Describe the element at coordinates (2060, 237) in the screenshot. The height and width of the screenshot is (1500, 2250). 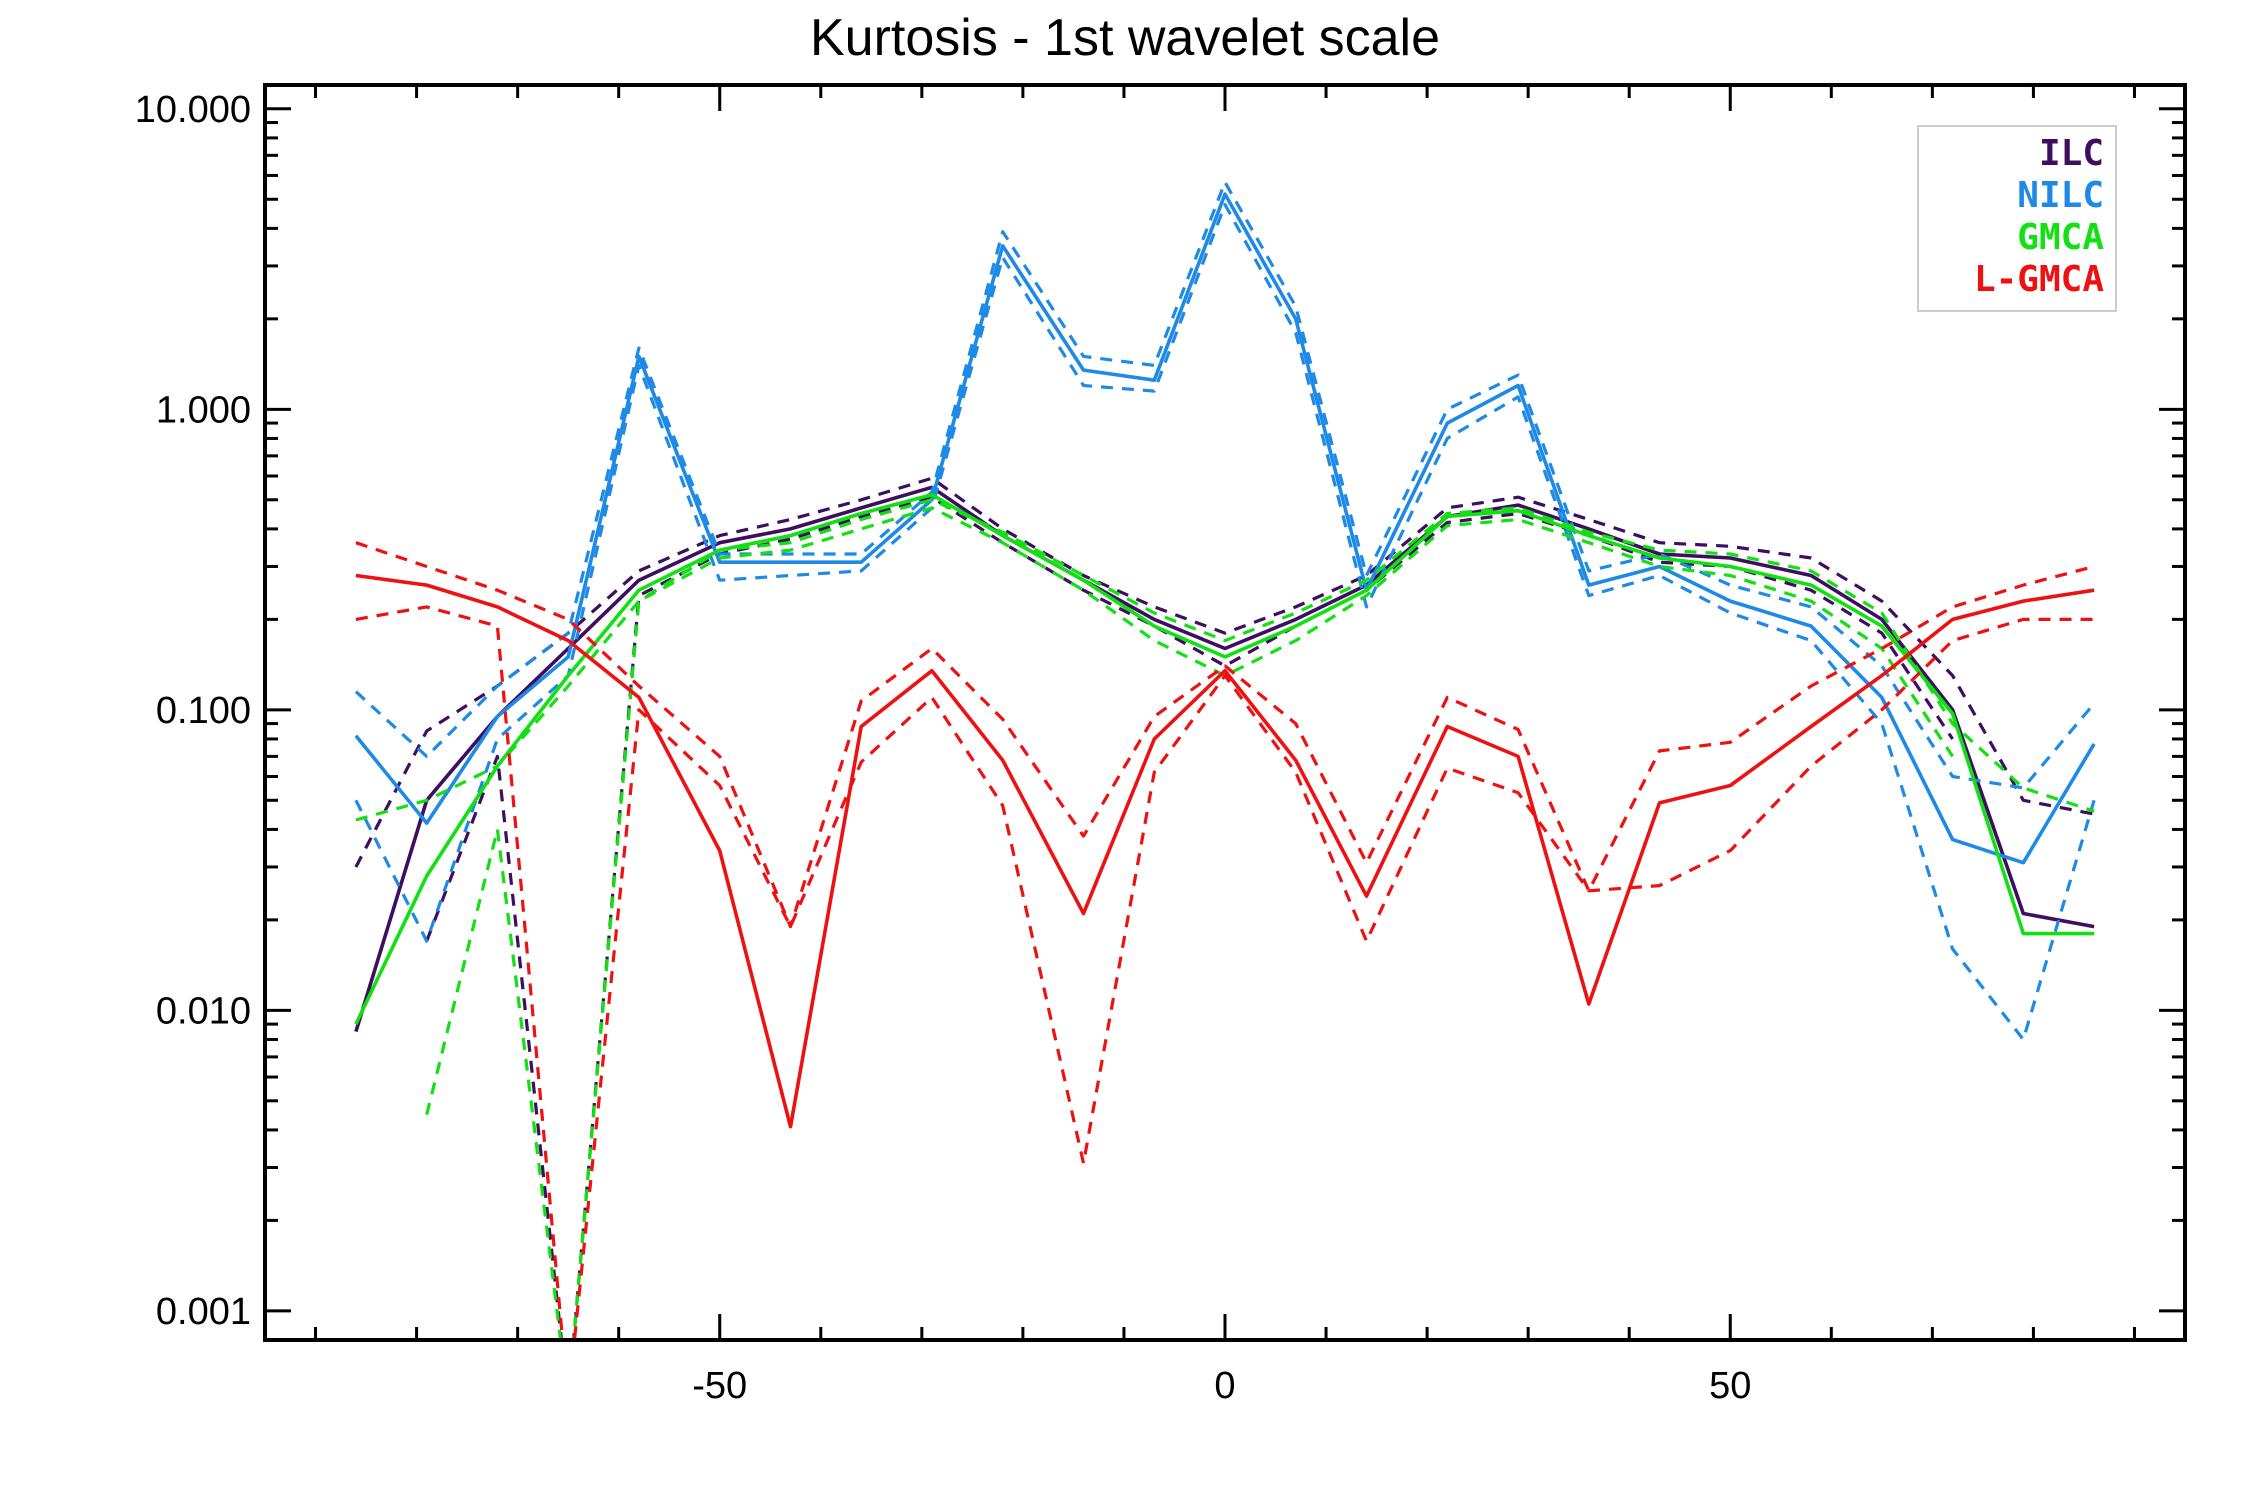
I see `legend-entry-gmca: GMCA` at that location.